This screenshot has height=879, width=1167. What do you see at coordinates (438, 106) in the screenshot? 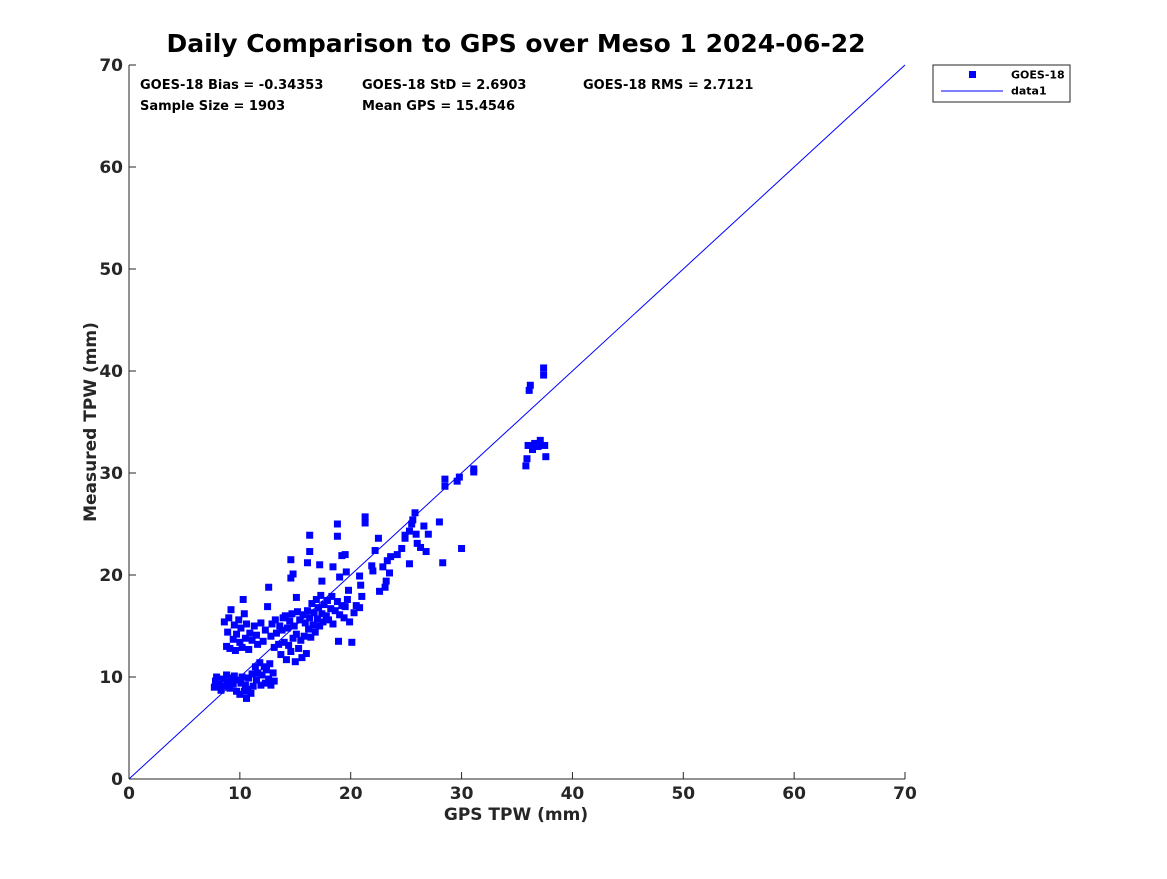
I see `stat-mean-gps: Mean GPS = 15.4546` at bounding box center [438, 106].